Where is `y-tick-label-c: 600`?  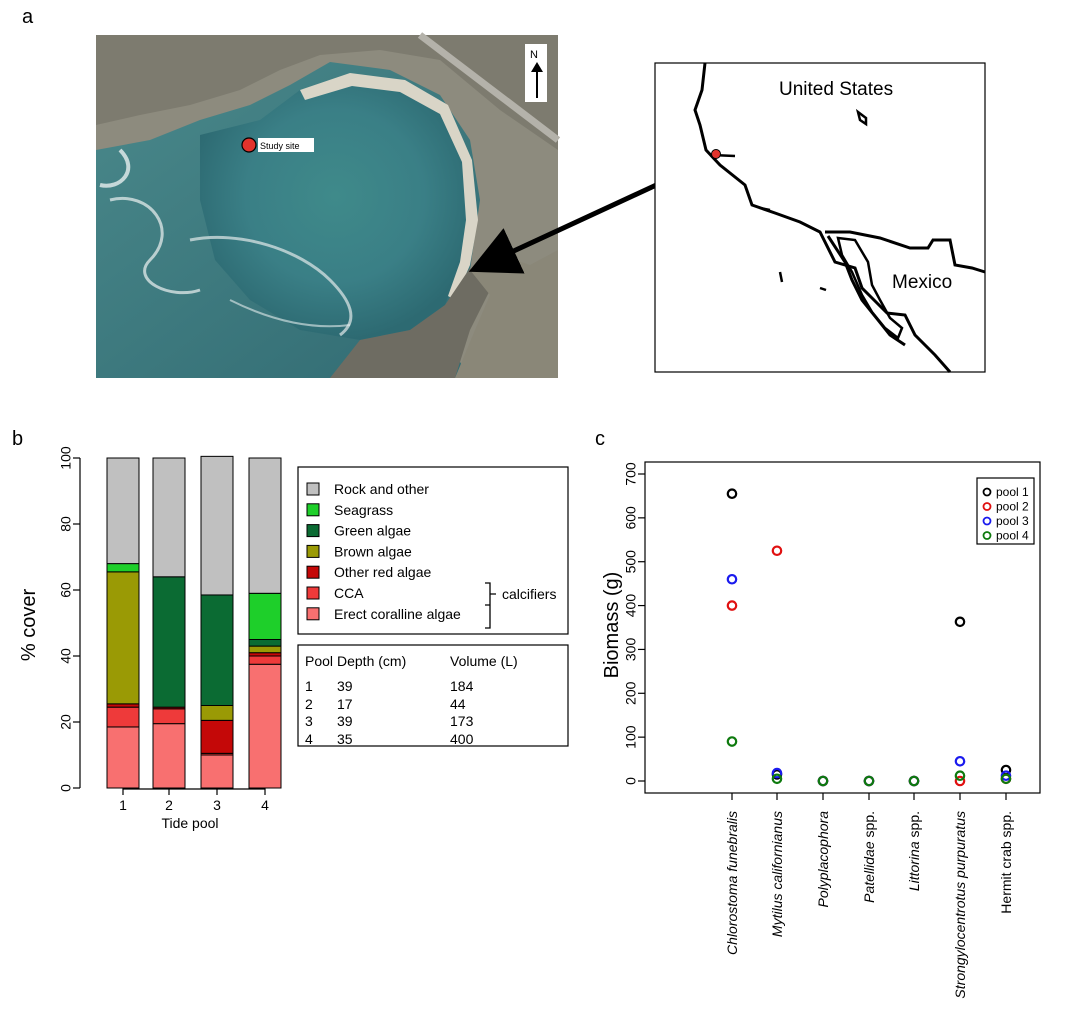 y-tick-label-c: 600 is located at coordinates (631, 518).